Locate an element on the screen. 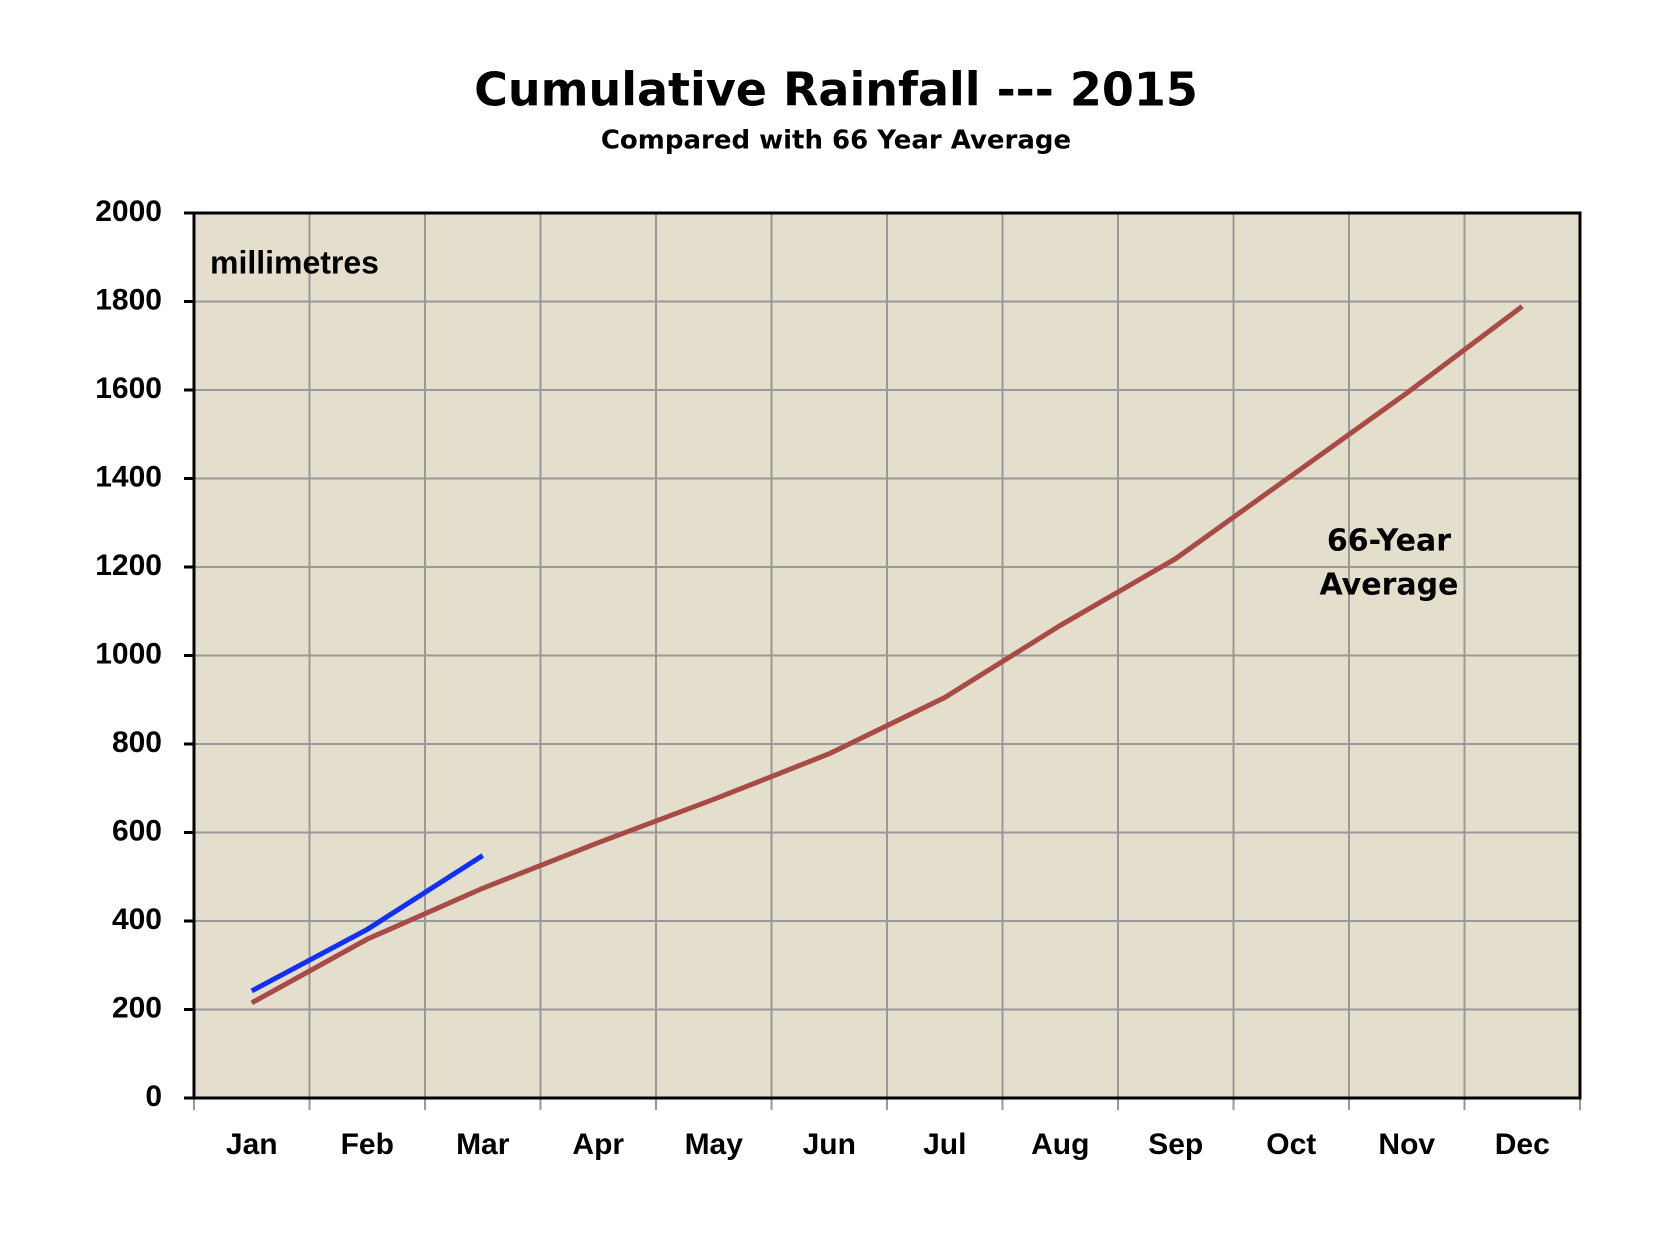 The height and width of the screenshot is (1240, 1654). x-tick-label: May is located at coordinates (714, 1144).